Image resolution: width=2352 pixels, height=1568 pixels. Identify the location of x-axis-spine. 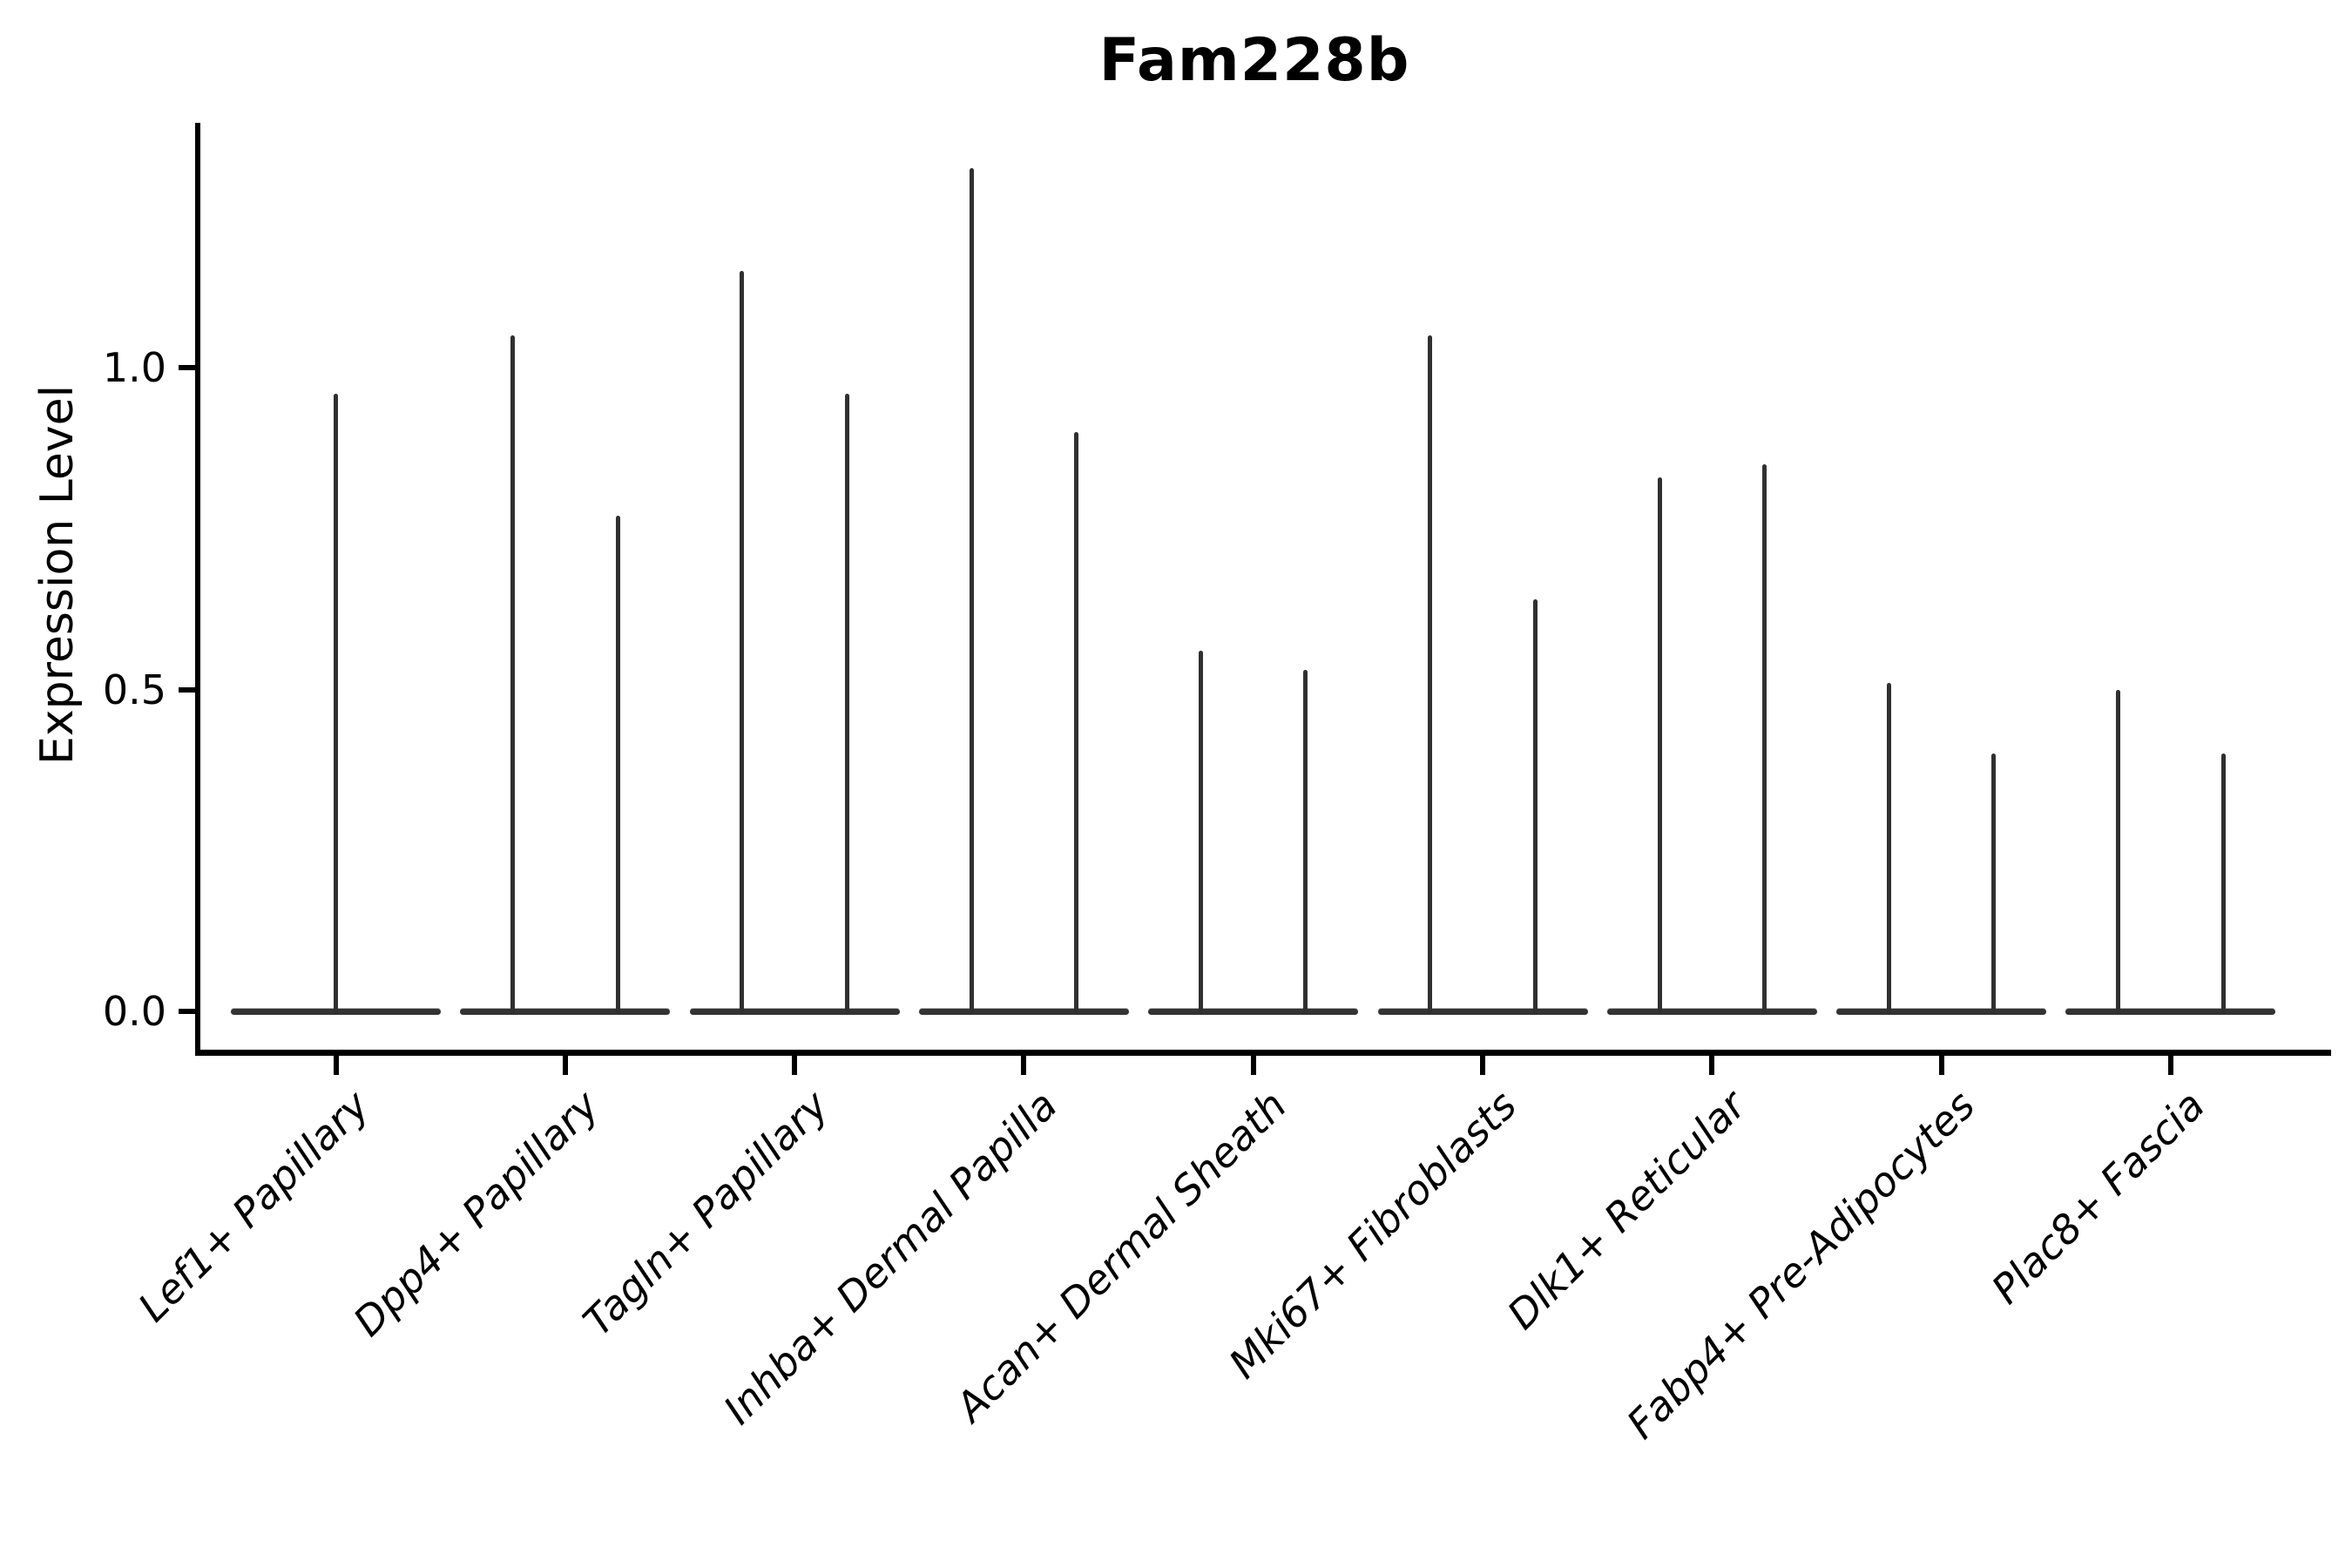
(1263, 1053).